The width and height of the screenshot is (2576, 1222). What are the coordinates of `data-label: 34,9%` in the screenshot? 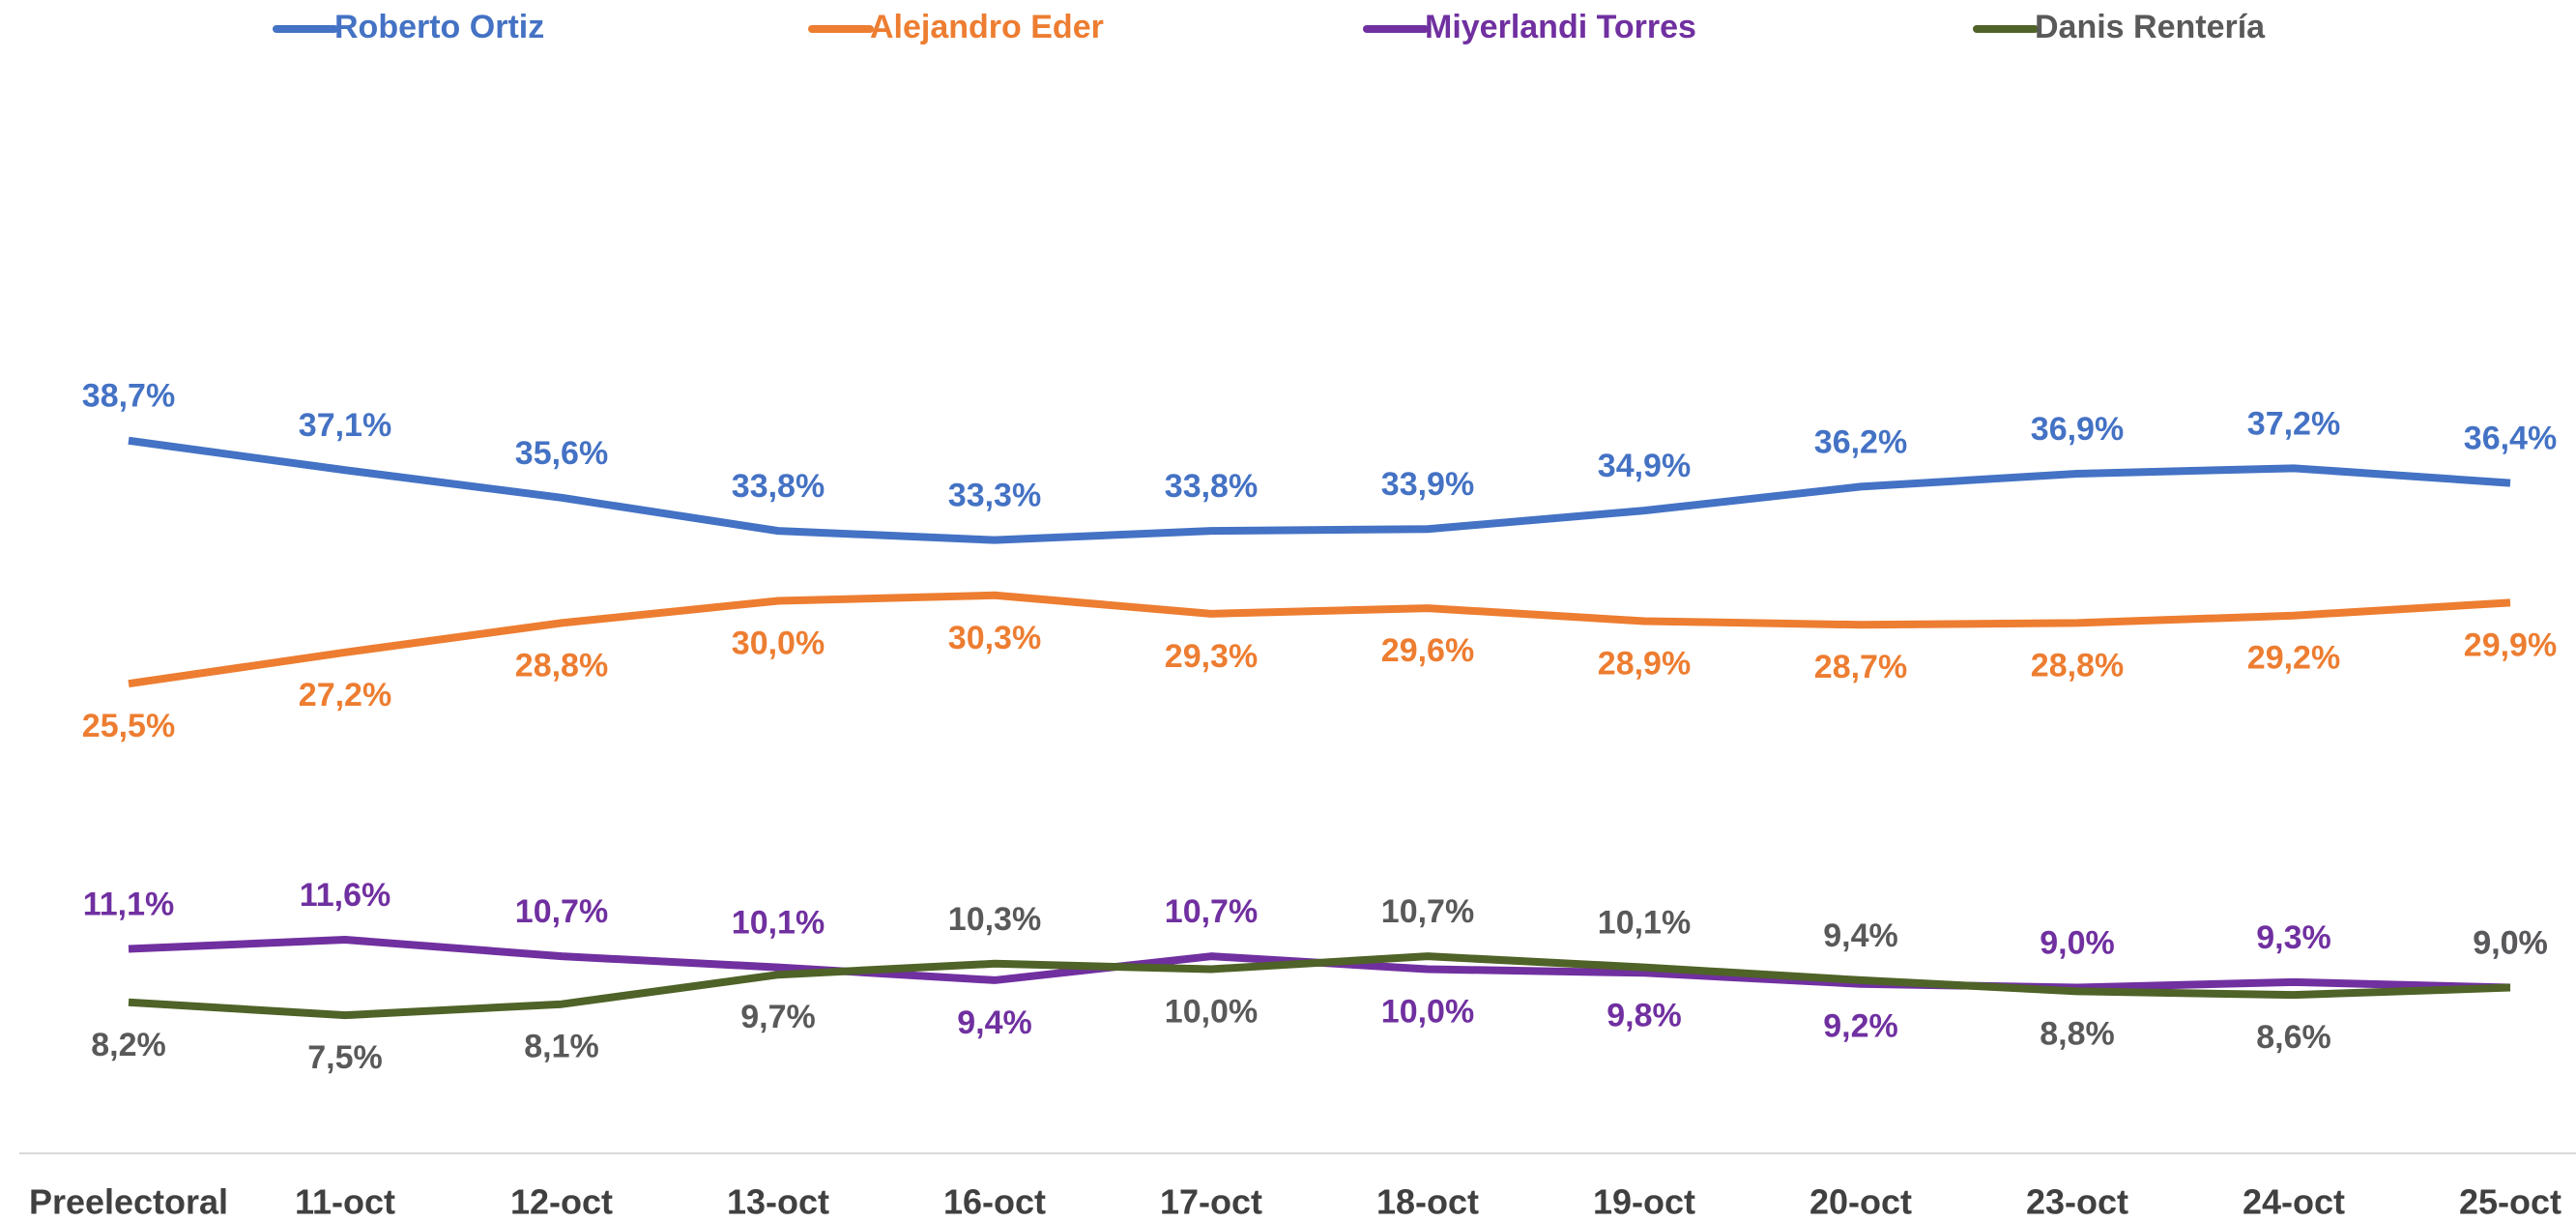 It's located at (1644, 466).